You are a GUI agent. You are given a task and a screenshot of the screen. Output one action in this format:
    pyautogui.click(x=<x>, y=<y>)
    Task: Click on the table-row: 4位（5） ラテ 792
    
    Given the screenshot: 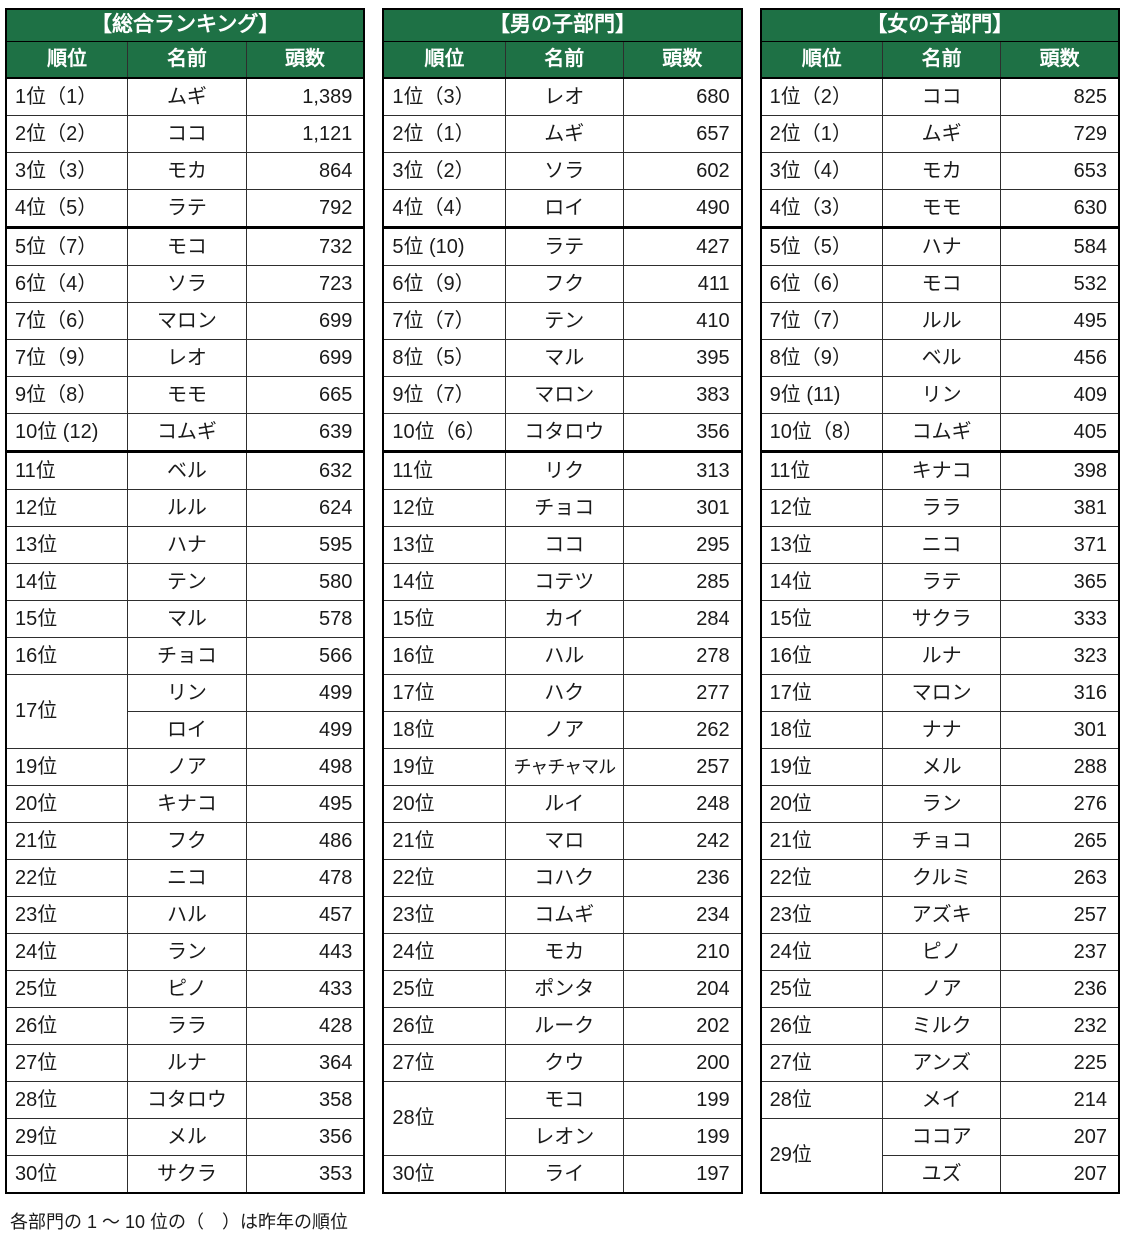 What is the action you would take?
    pyautogui.click(x=185, y=209)
    